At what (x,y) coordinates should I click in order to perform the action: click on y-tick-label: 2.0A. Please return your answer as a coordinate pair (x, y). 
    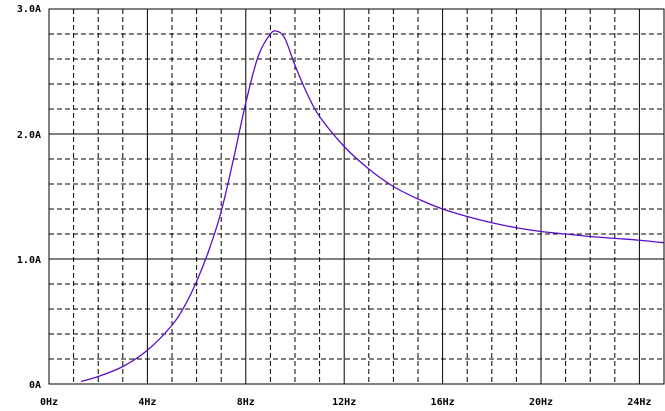
    Looking at the image, I should click on (29, 135).